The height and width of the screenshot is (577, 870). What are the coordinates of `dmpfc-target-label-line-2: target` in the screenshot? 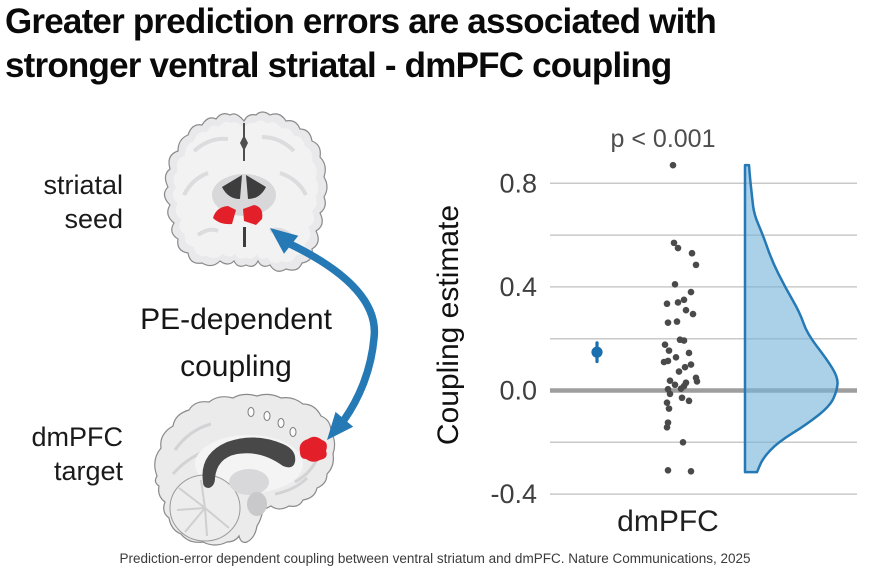 It's located at (88, 471).